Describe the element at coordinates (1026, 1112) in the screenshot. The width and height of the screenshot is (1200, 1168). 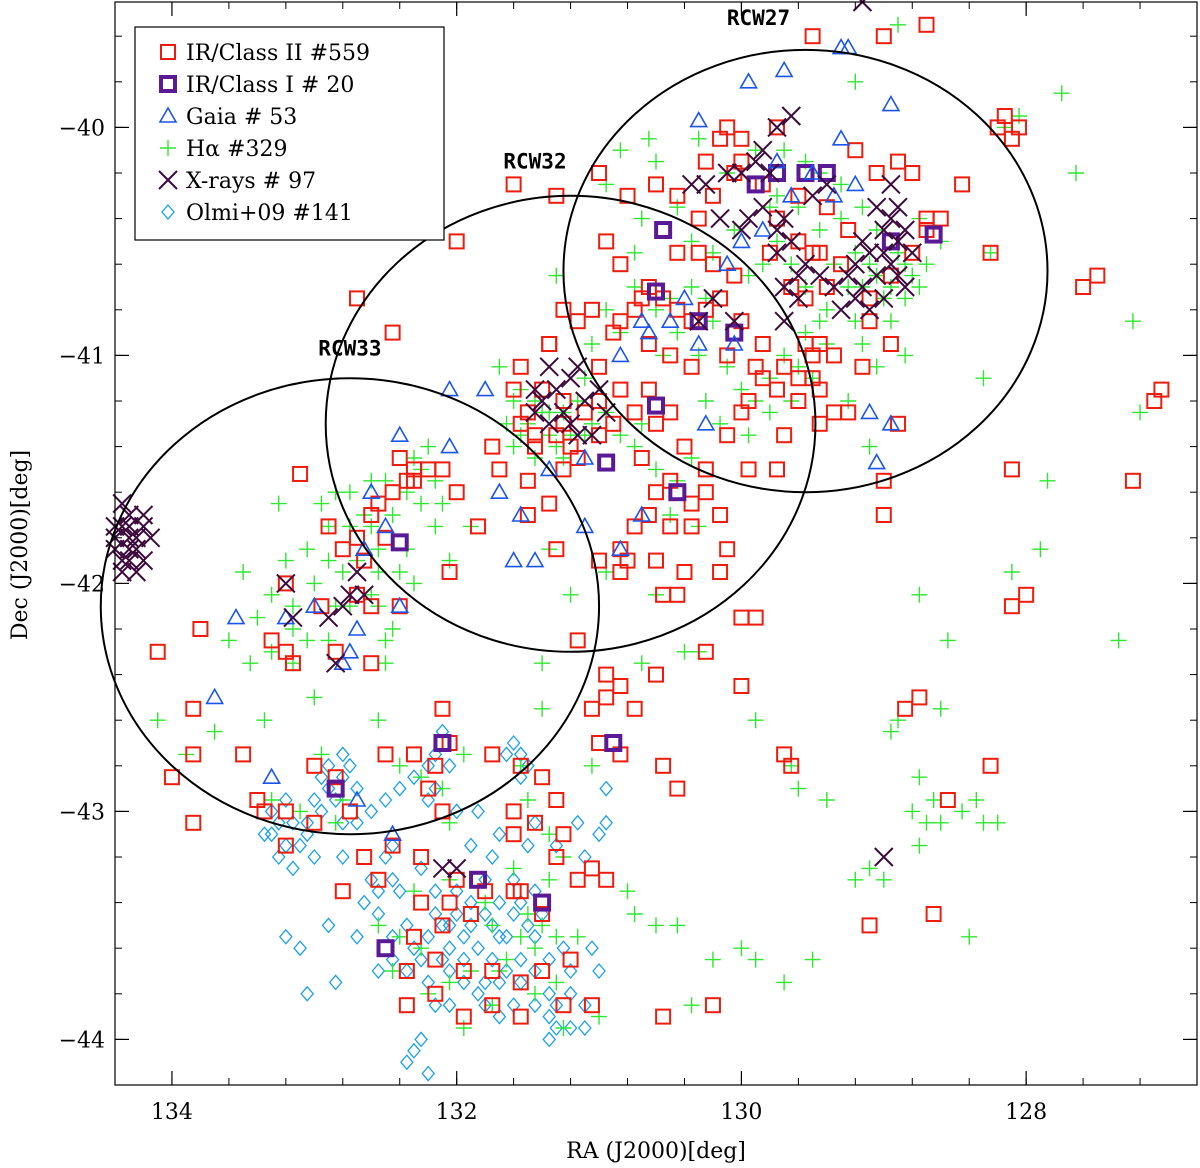
I see `x-tick-label: 128` at that location.